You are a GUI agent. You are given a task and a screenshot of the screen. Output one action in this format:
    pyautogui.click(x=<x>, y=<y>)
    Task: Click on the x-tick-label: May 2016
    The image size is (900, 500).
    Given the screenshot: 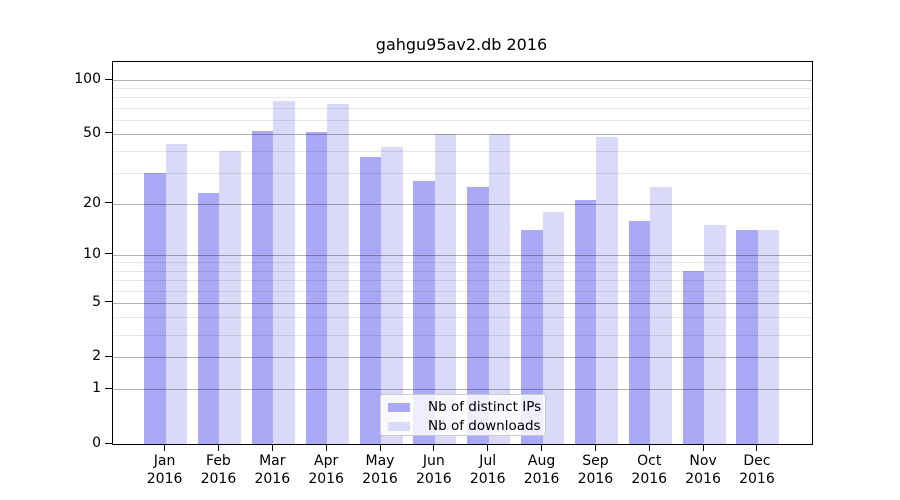 What is the action you would take?
    pyautogui.click(x=380, y=470)
    